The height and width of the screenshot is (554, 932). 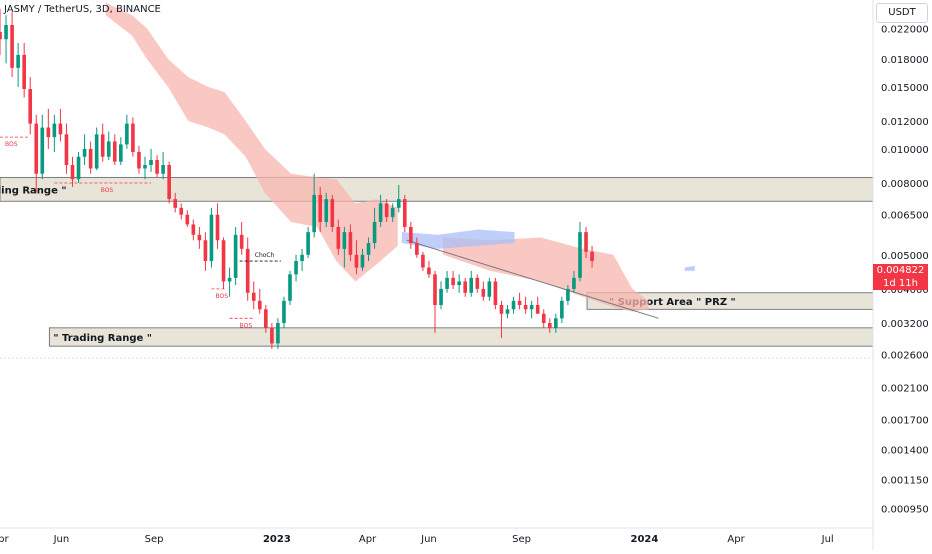 What do you see at coordinates (82, 9) in the screenshot?
I see `symbol-title: JASMY / TetherUS, 3D, BINANCE` at bounding box center [82, 9].